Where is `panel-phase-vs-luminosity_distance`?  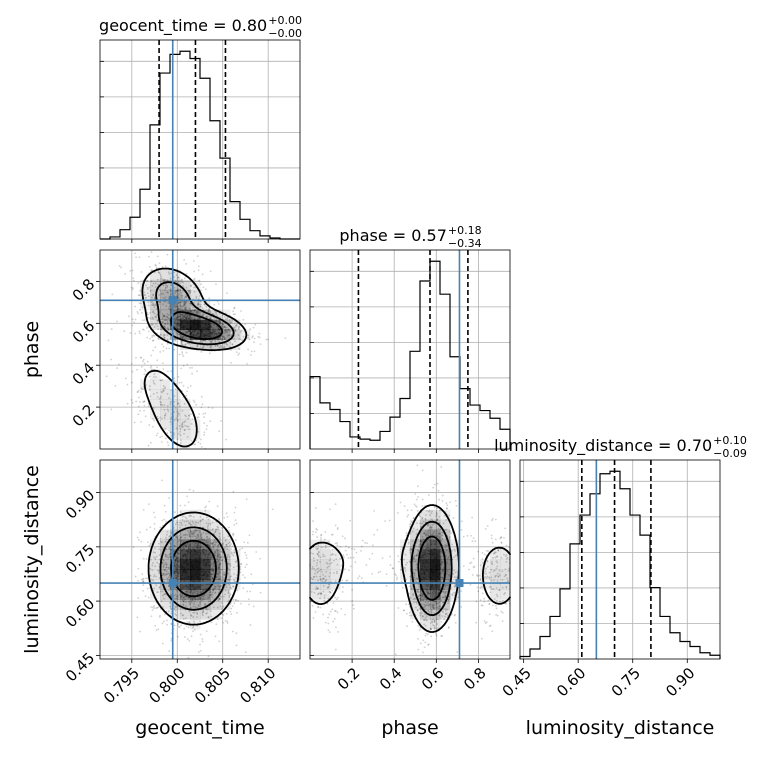
panel-phase-vs-luminosity_distance is located at coordinates (410, 559).